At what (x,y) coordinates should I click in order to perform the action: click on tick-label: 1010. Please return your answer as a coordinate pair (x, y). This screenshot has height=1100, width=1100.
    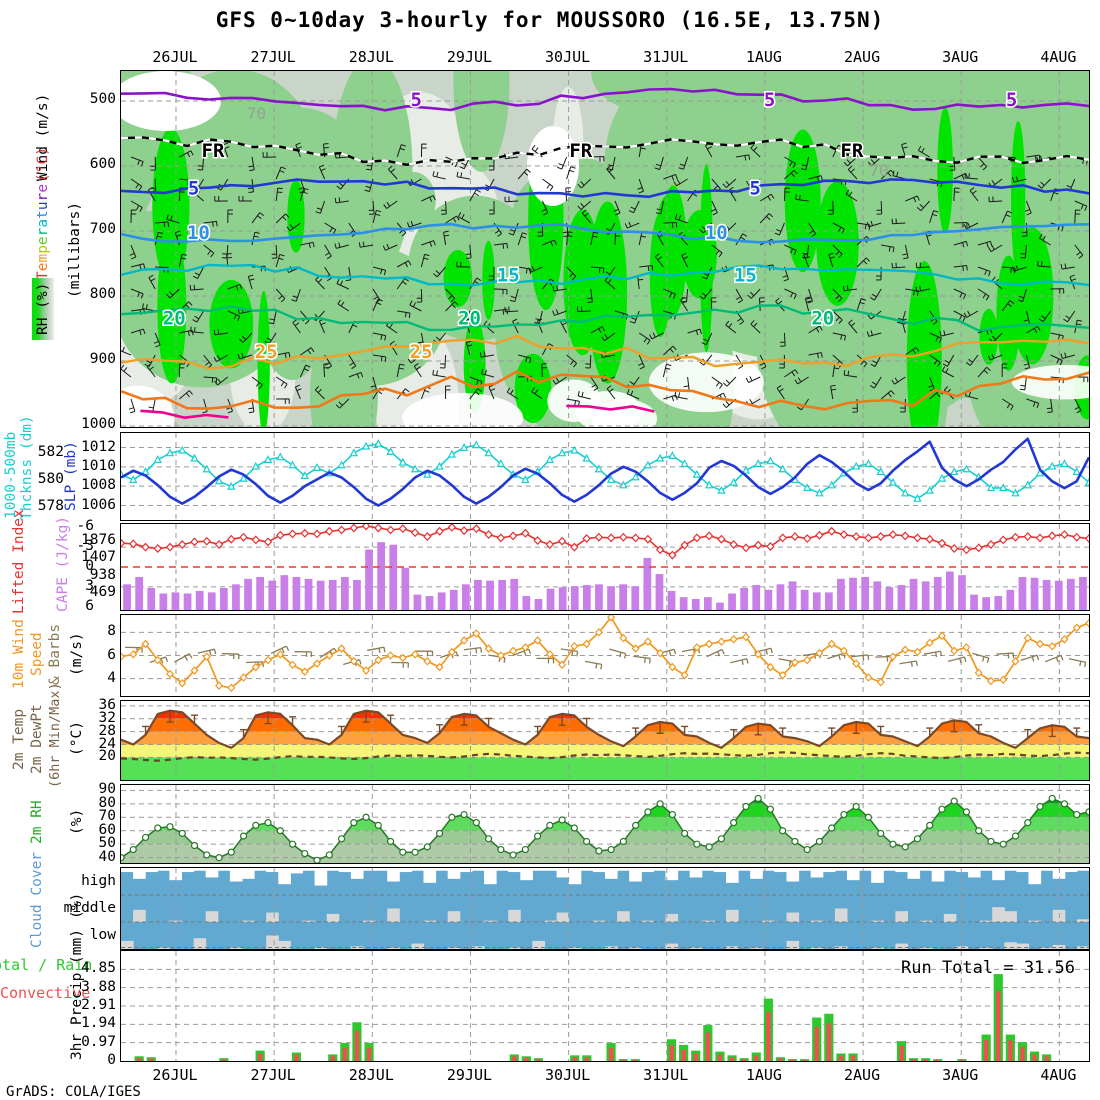
    Looking at the image, I should click on (98, 465).